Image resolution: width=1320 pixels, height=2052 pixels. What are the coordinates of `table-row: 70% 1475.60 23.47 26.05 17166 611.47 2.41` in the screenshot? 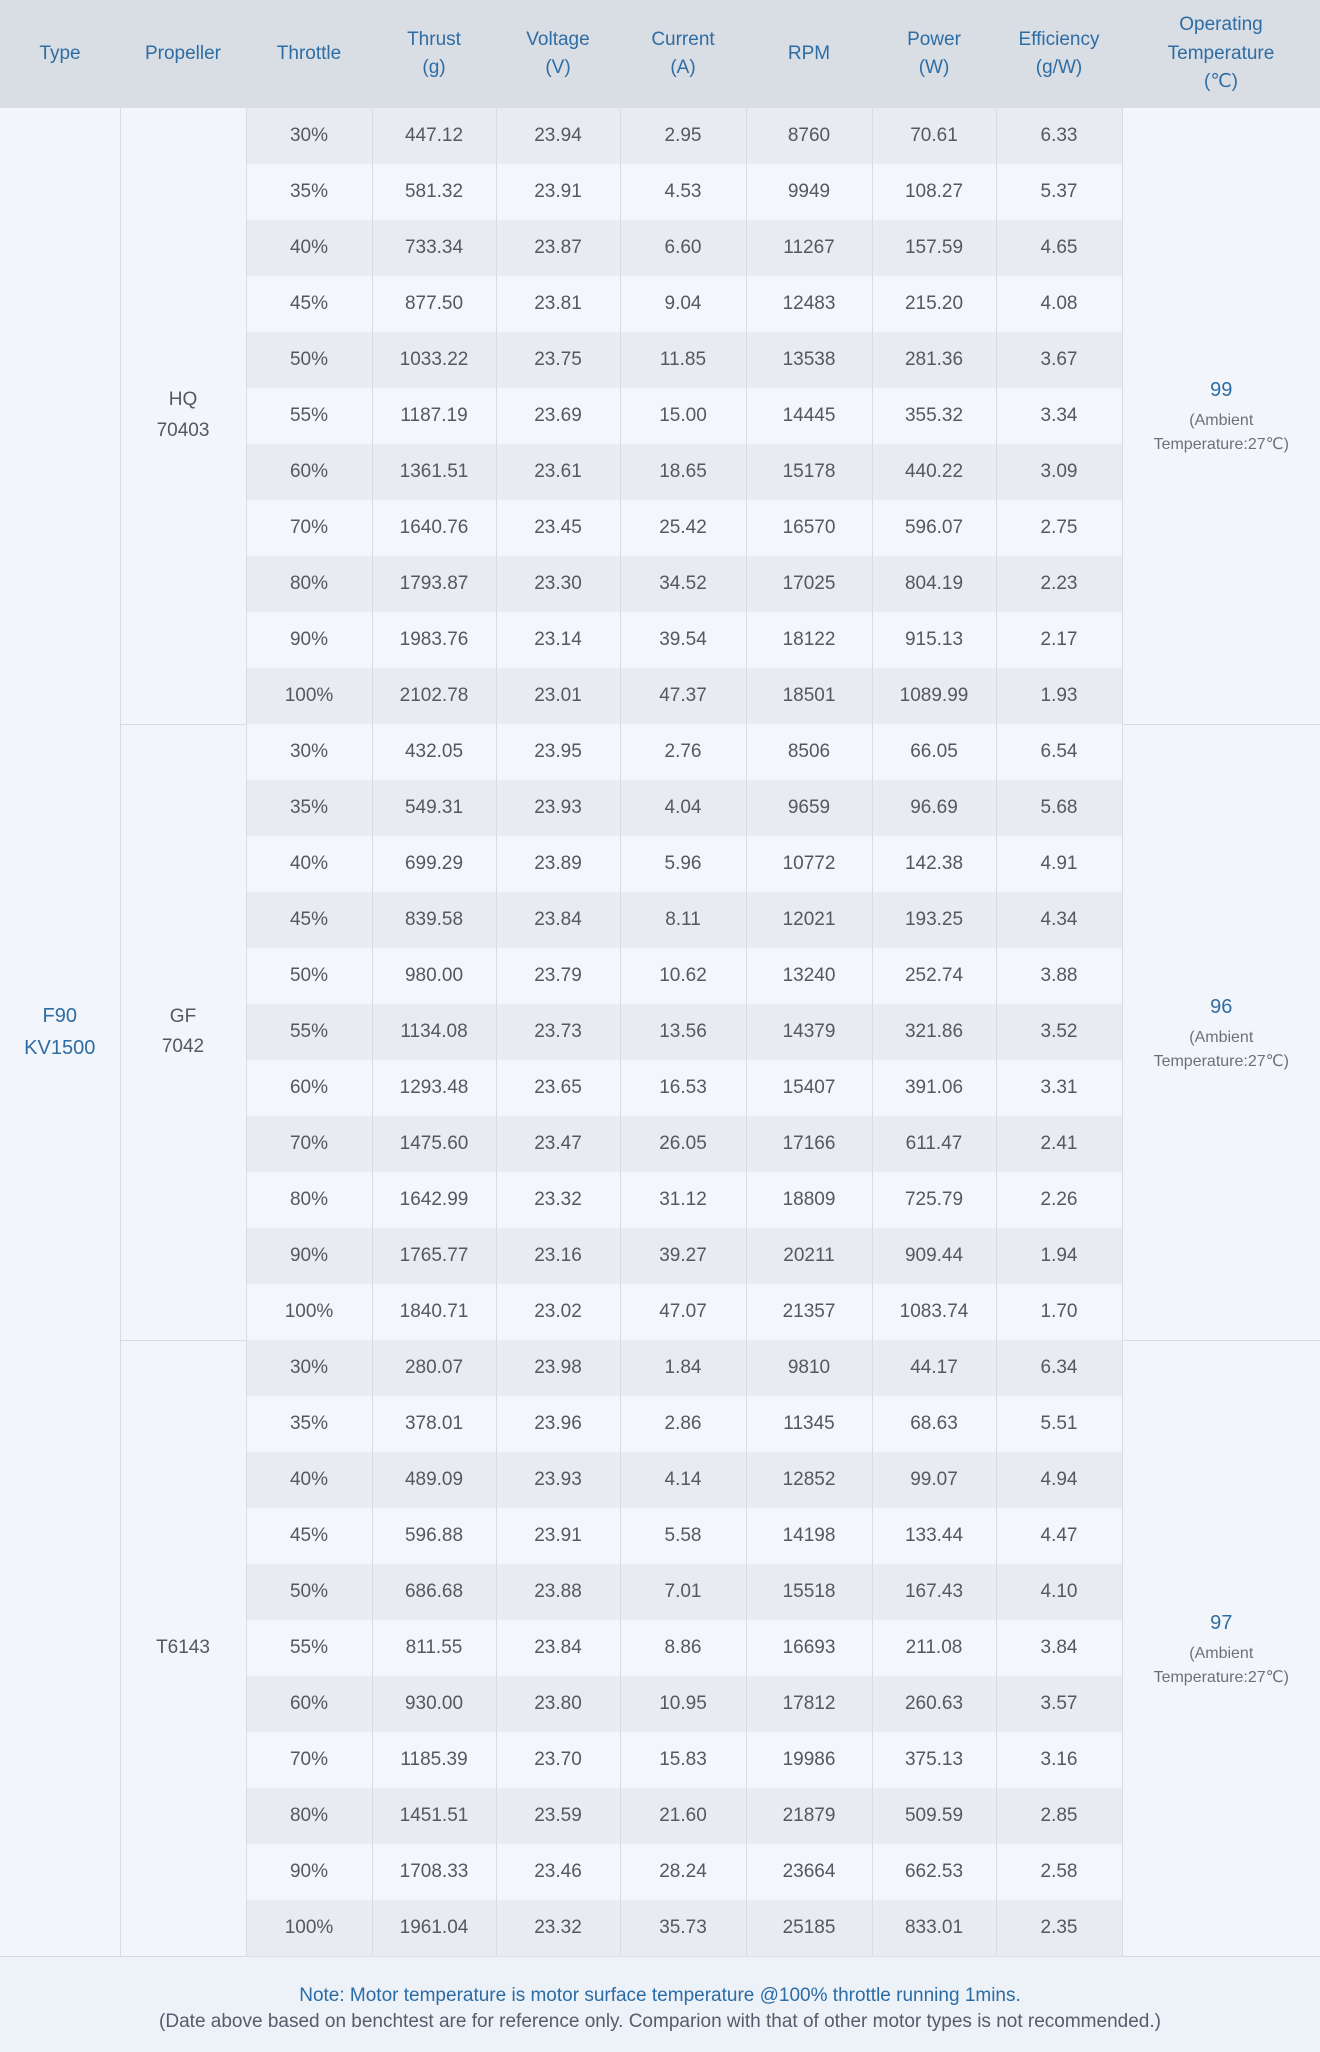 It's located at (660, 1144).